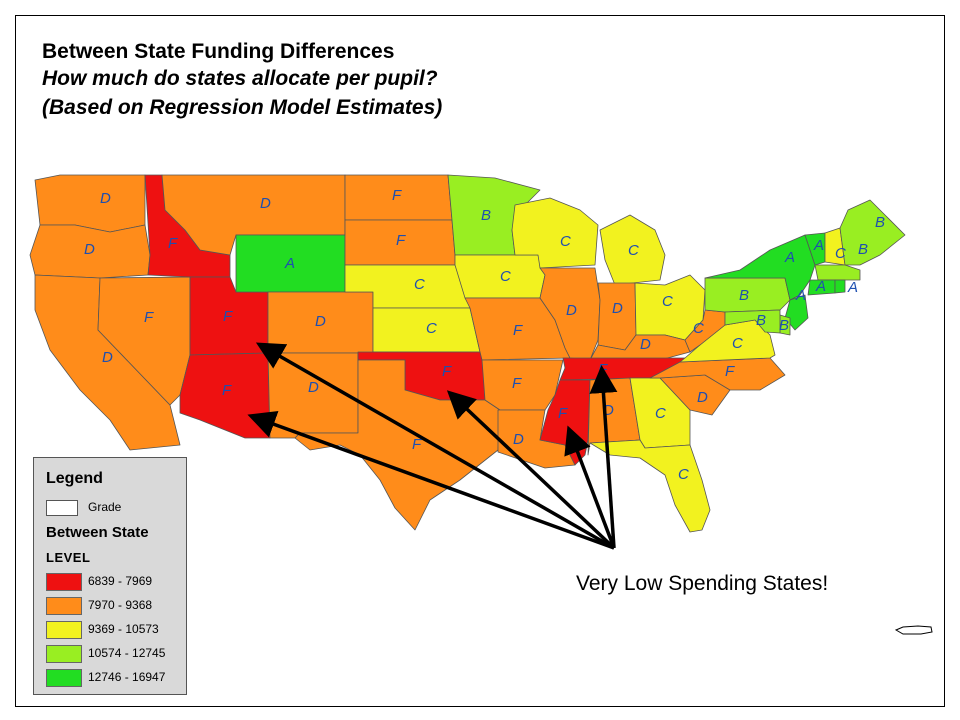 The image size is (960, 720). Describe the element at coordinates (105, 507) in the screenshot. I see `legend-grade-label: Grade` at that location.